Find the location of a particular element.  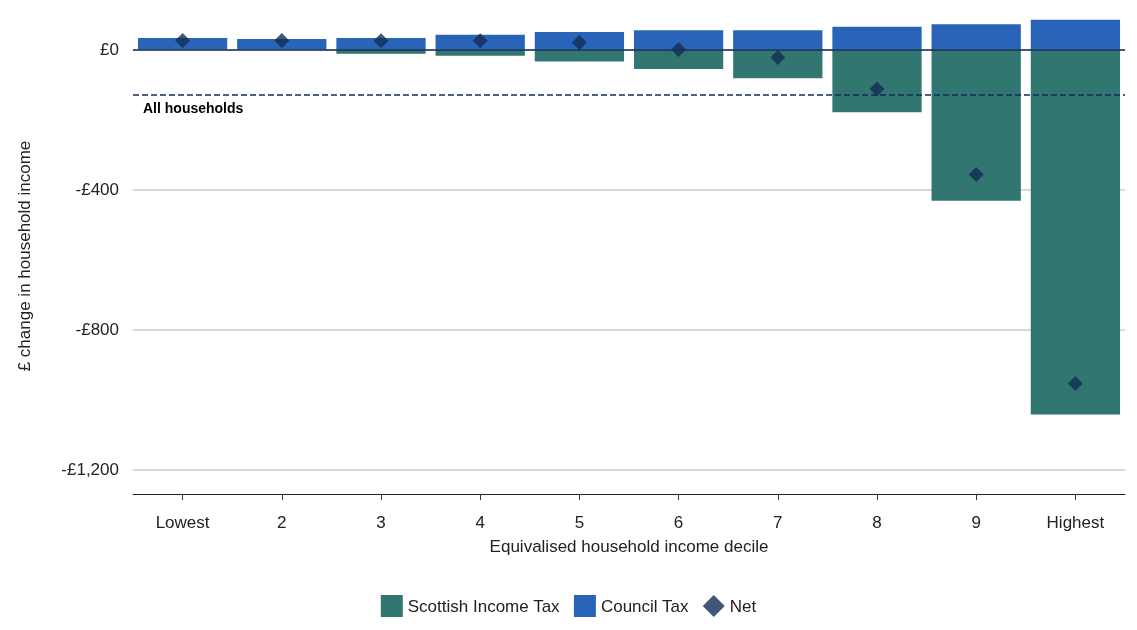

legend-label: Net is located at coordinates (743, 606).